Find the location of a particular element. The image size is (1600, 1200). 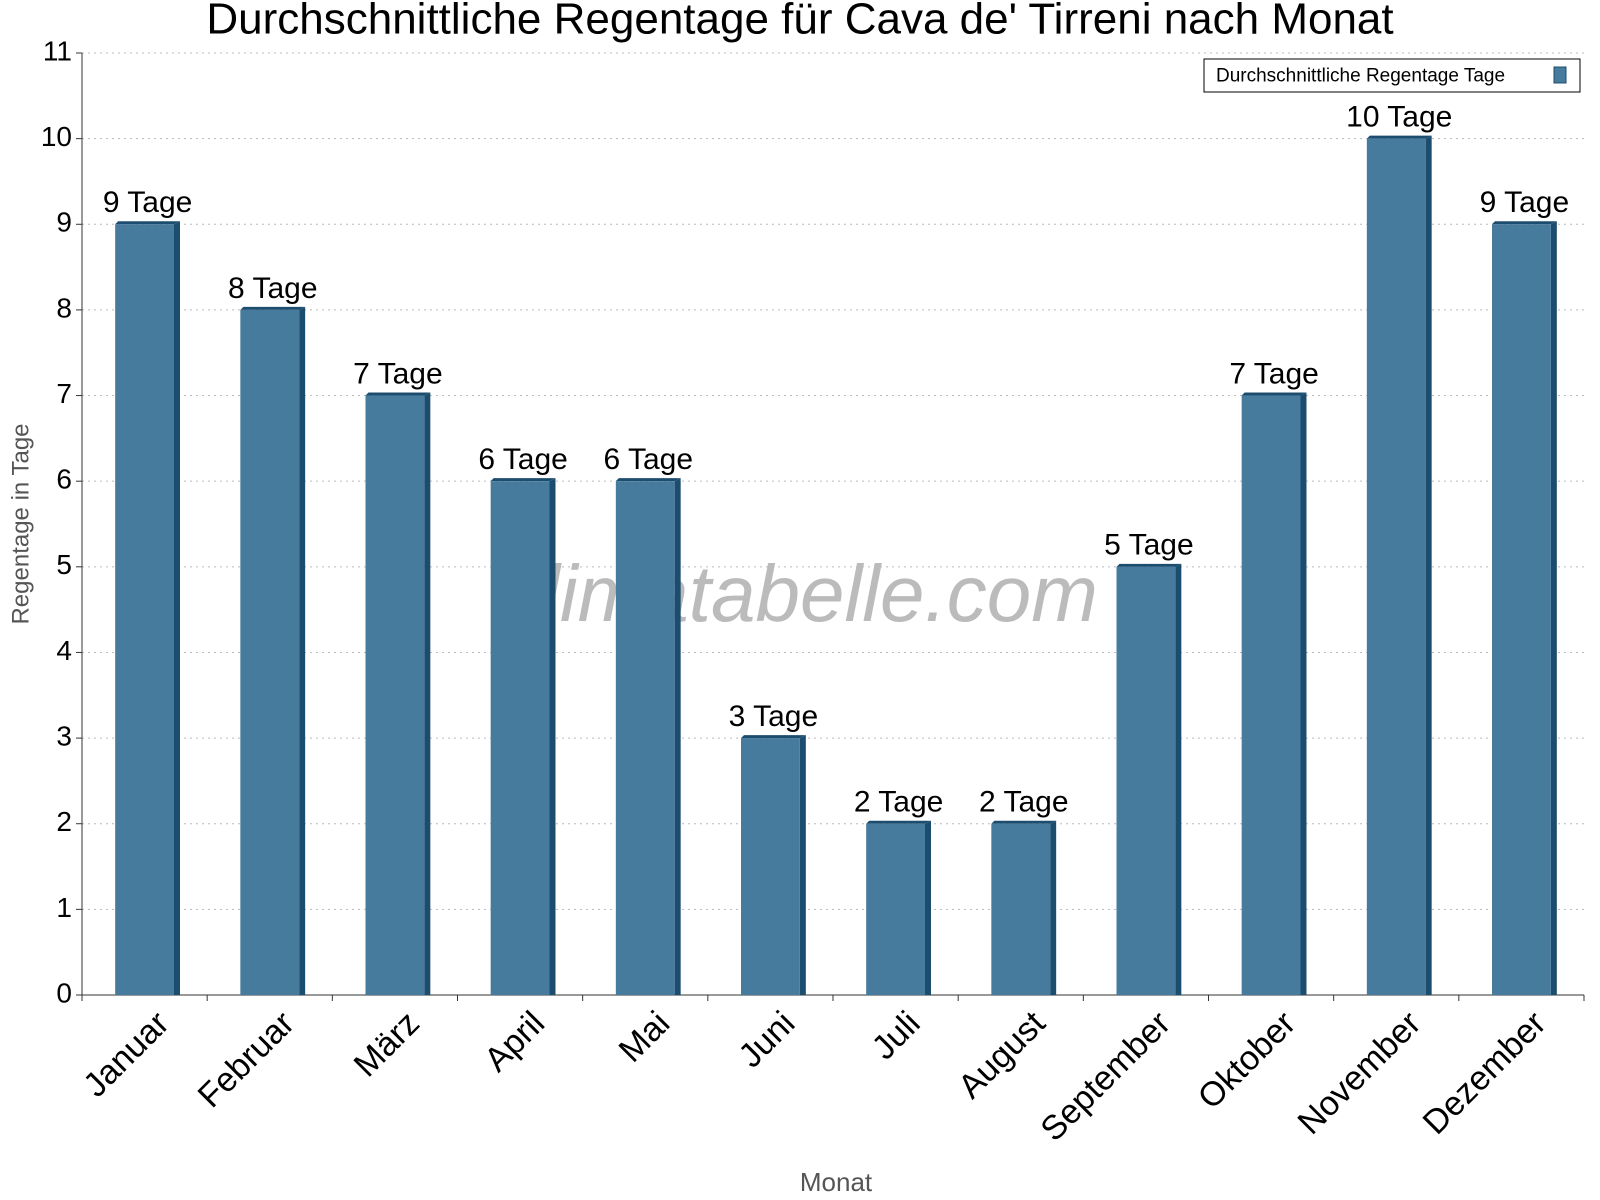

y-tick-label: 8 is located at coordinates (64, 307).